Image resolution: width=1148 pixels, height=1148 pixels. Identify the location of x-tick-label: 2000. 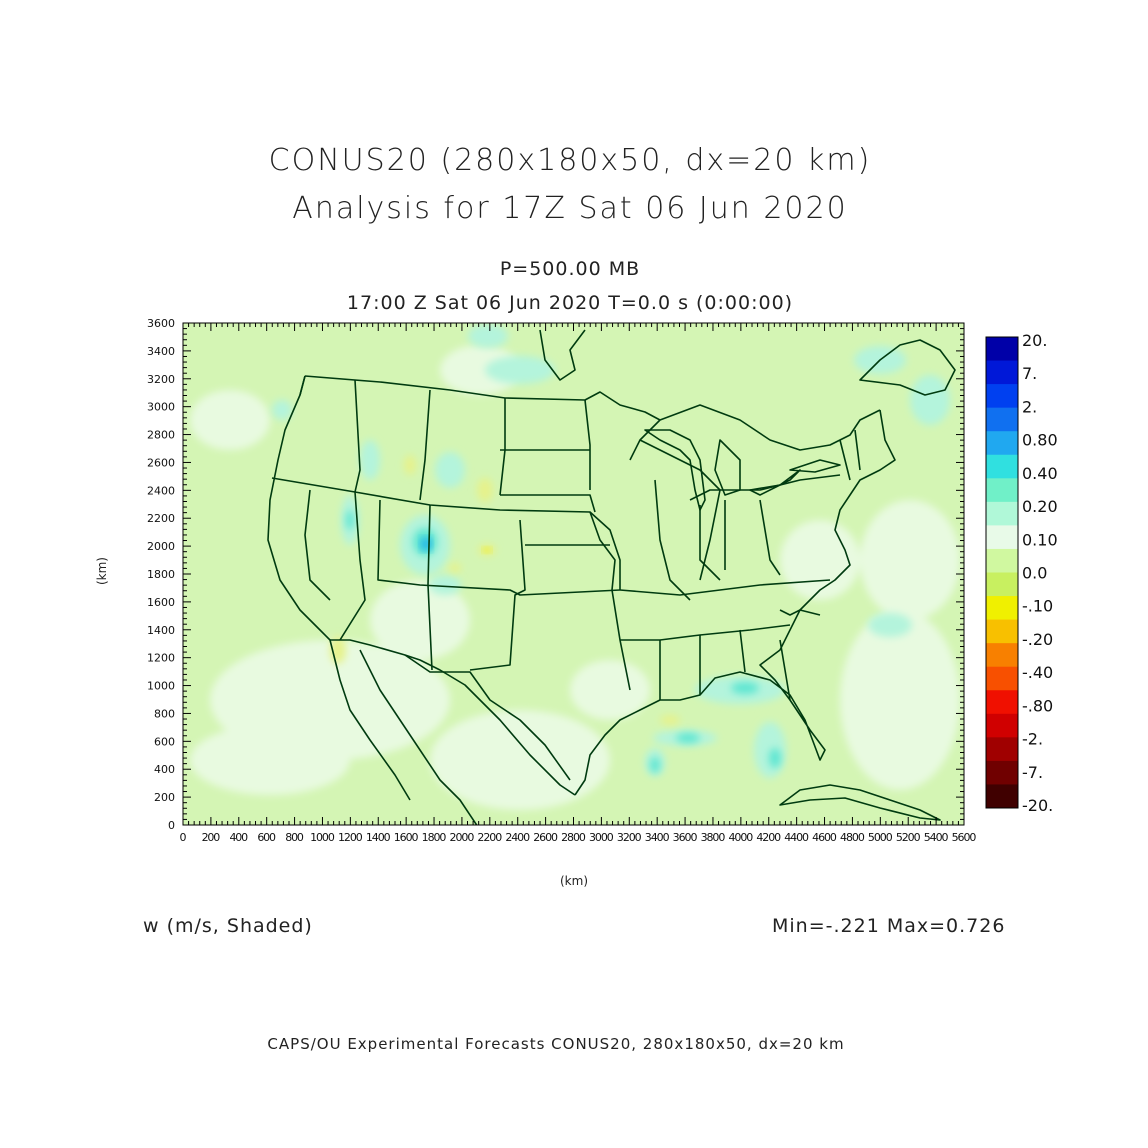
(462, 837).